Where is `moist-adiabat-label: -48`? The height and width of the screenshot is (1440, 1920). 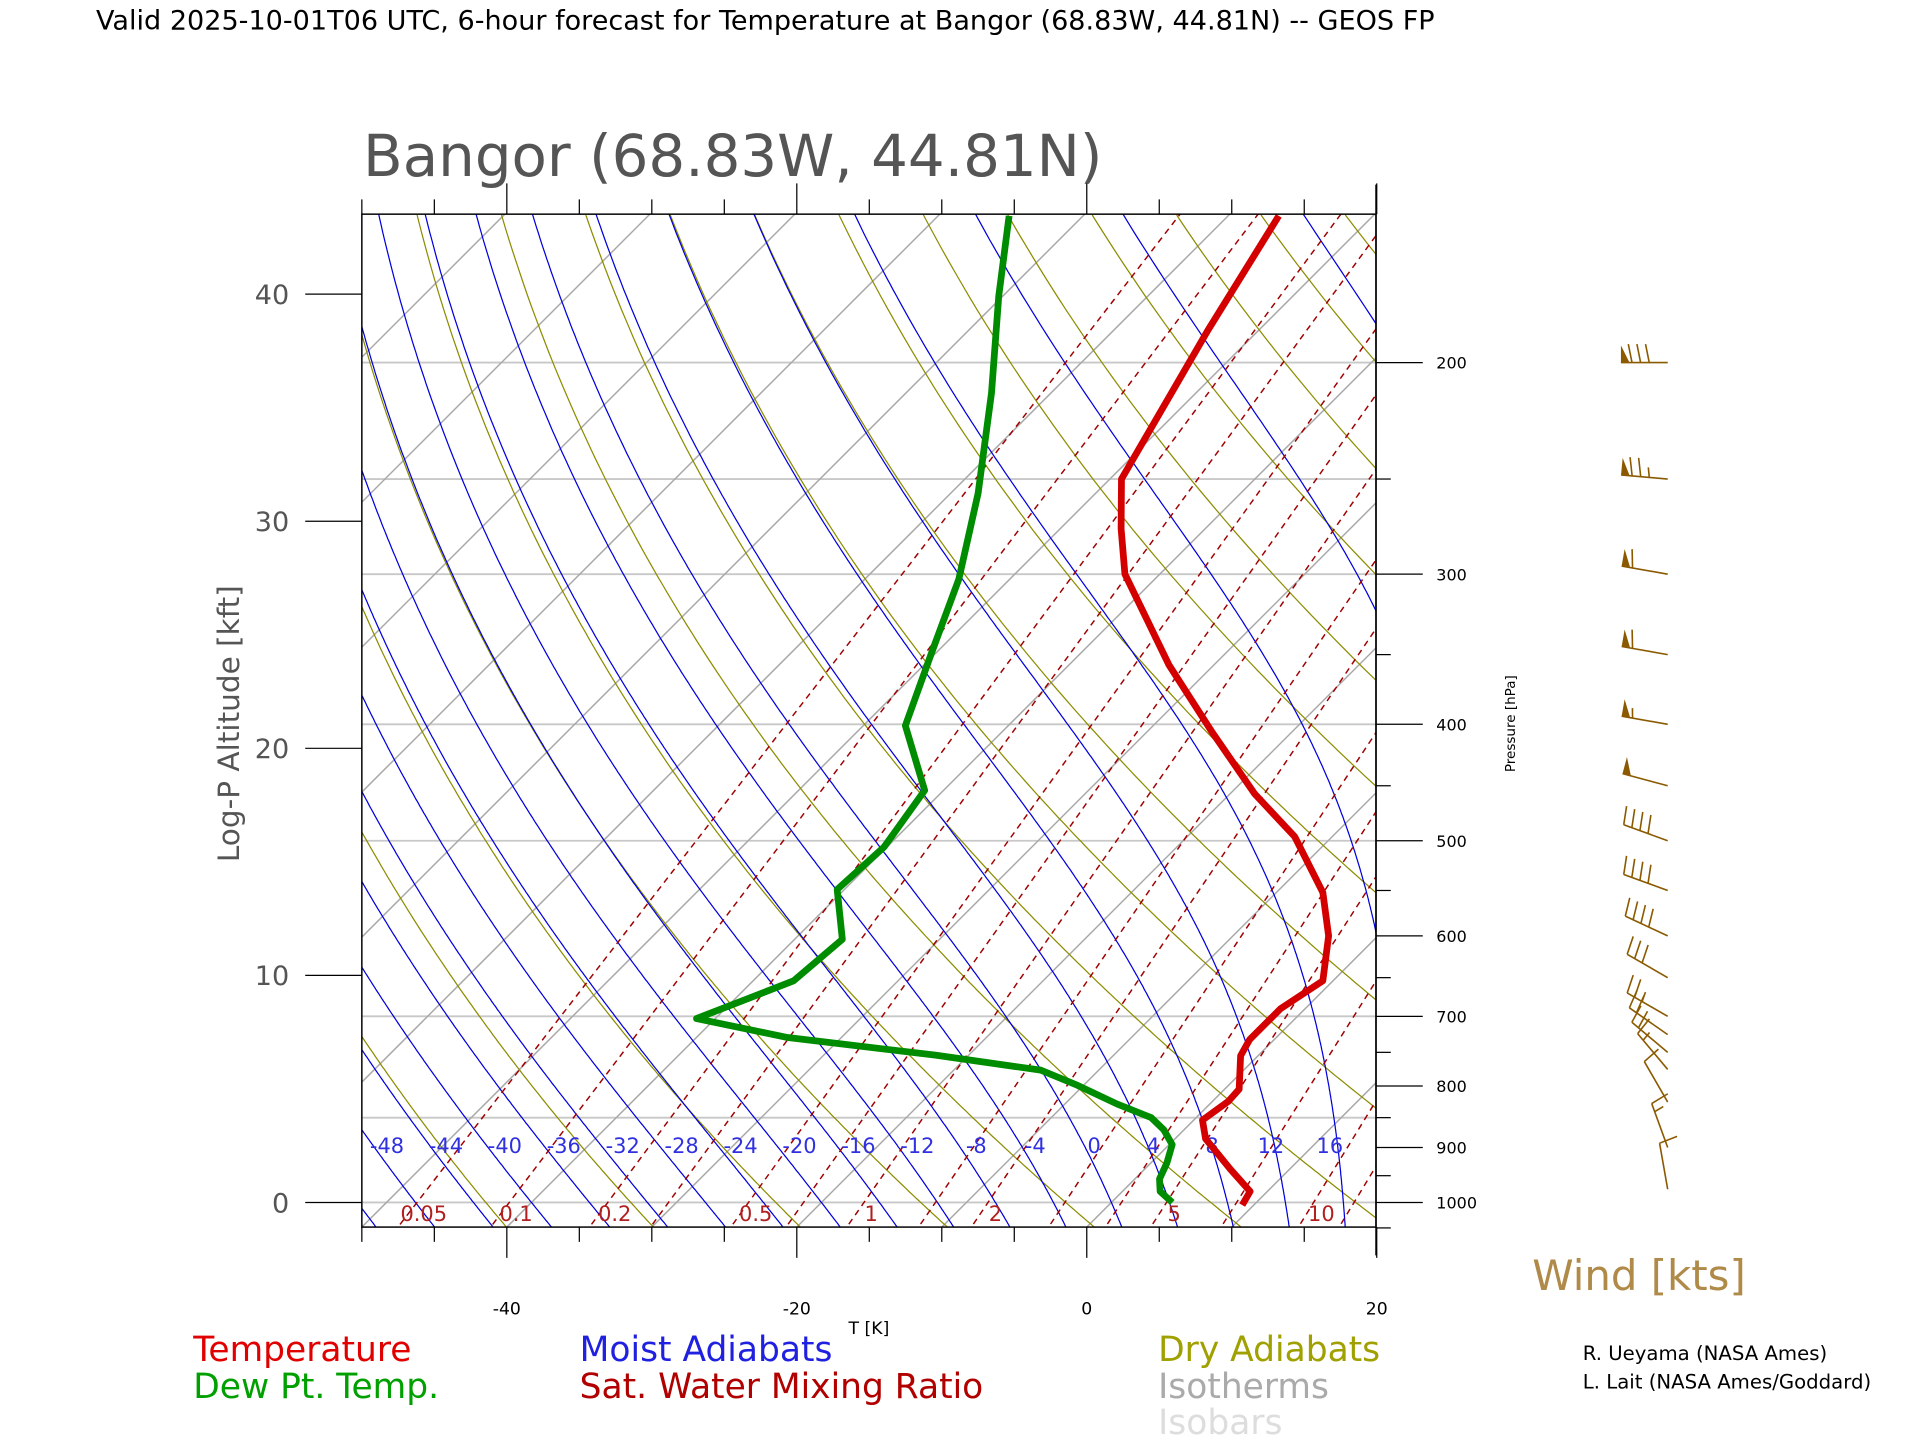 moist-adiabat-label: -48 is located at coordinates (387, 1146).